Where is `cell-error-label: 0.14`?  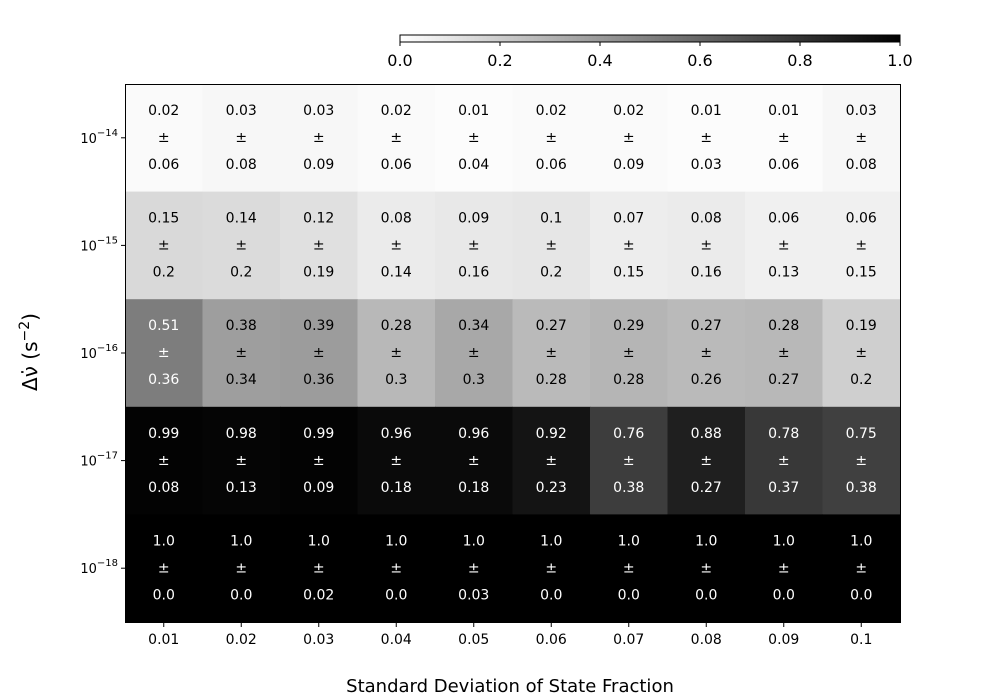
cell-error-label: 0.14 is located at coordinates (396, 273).